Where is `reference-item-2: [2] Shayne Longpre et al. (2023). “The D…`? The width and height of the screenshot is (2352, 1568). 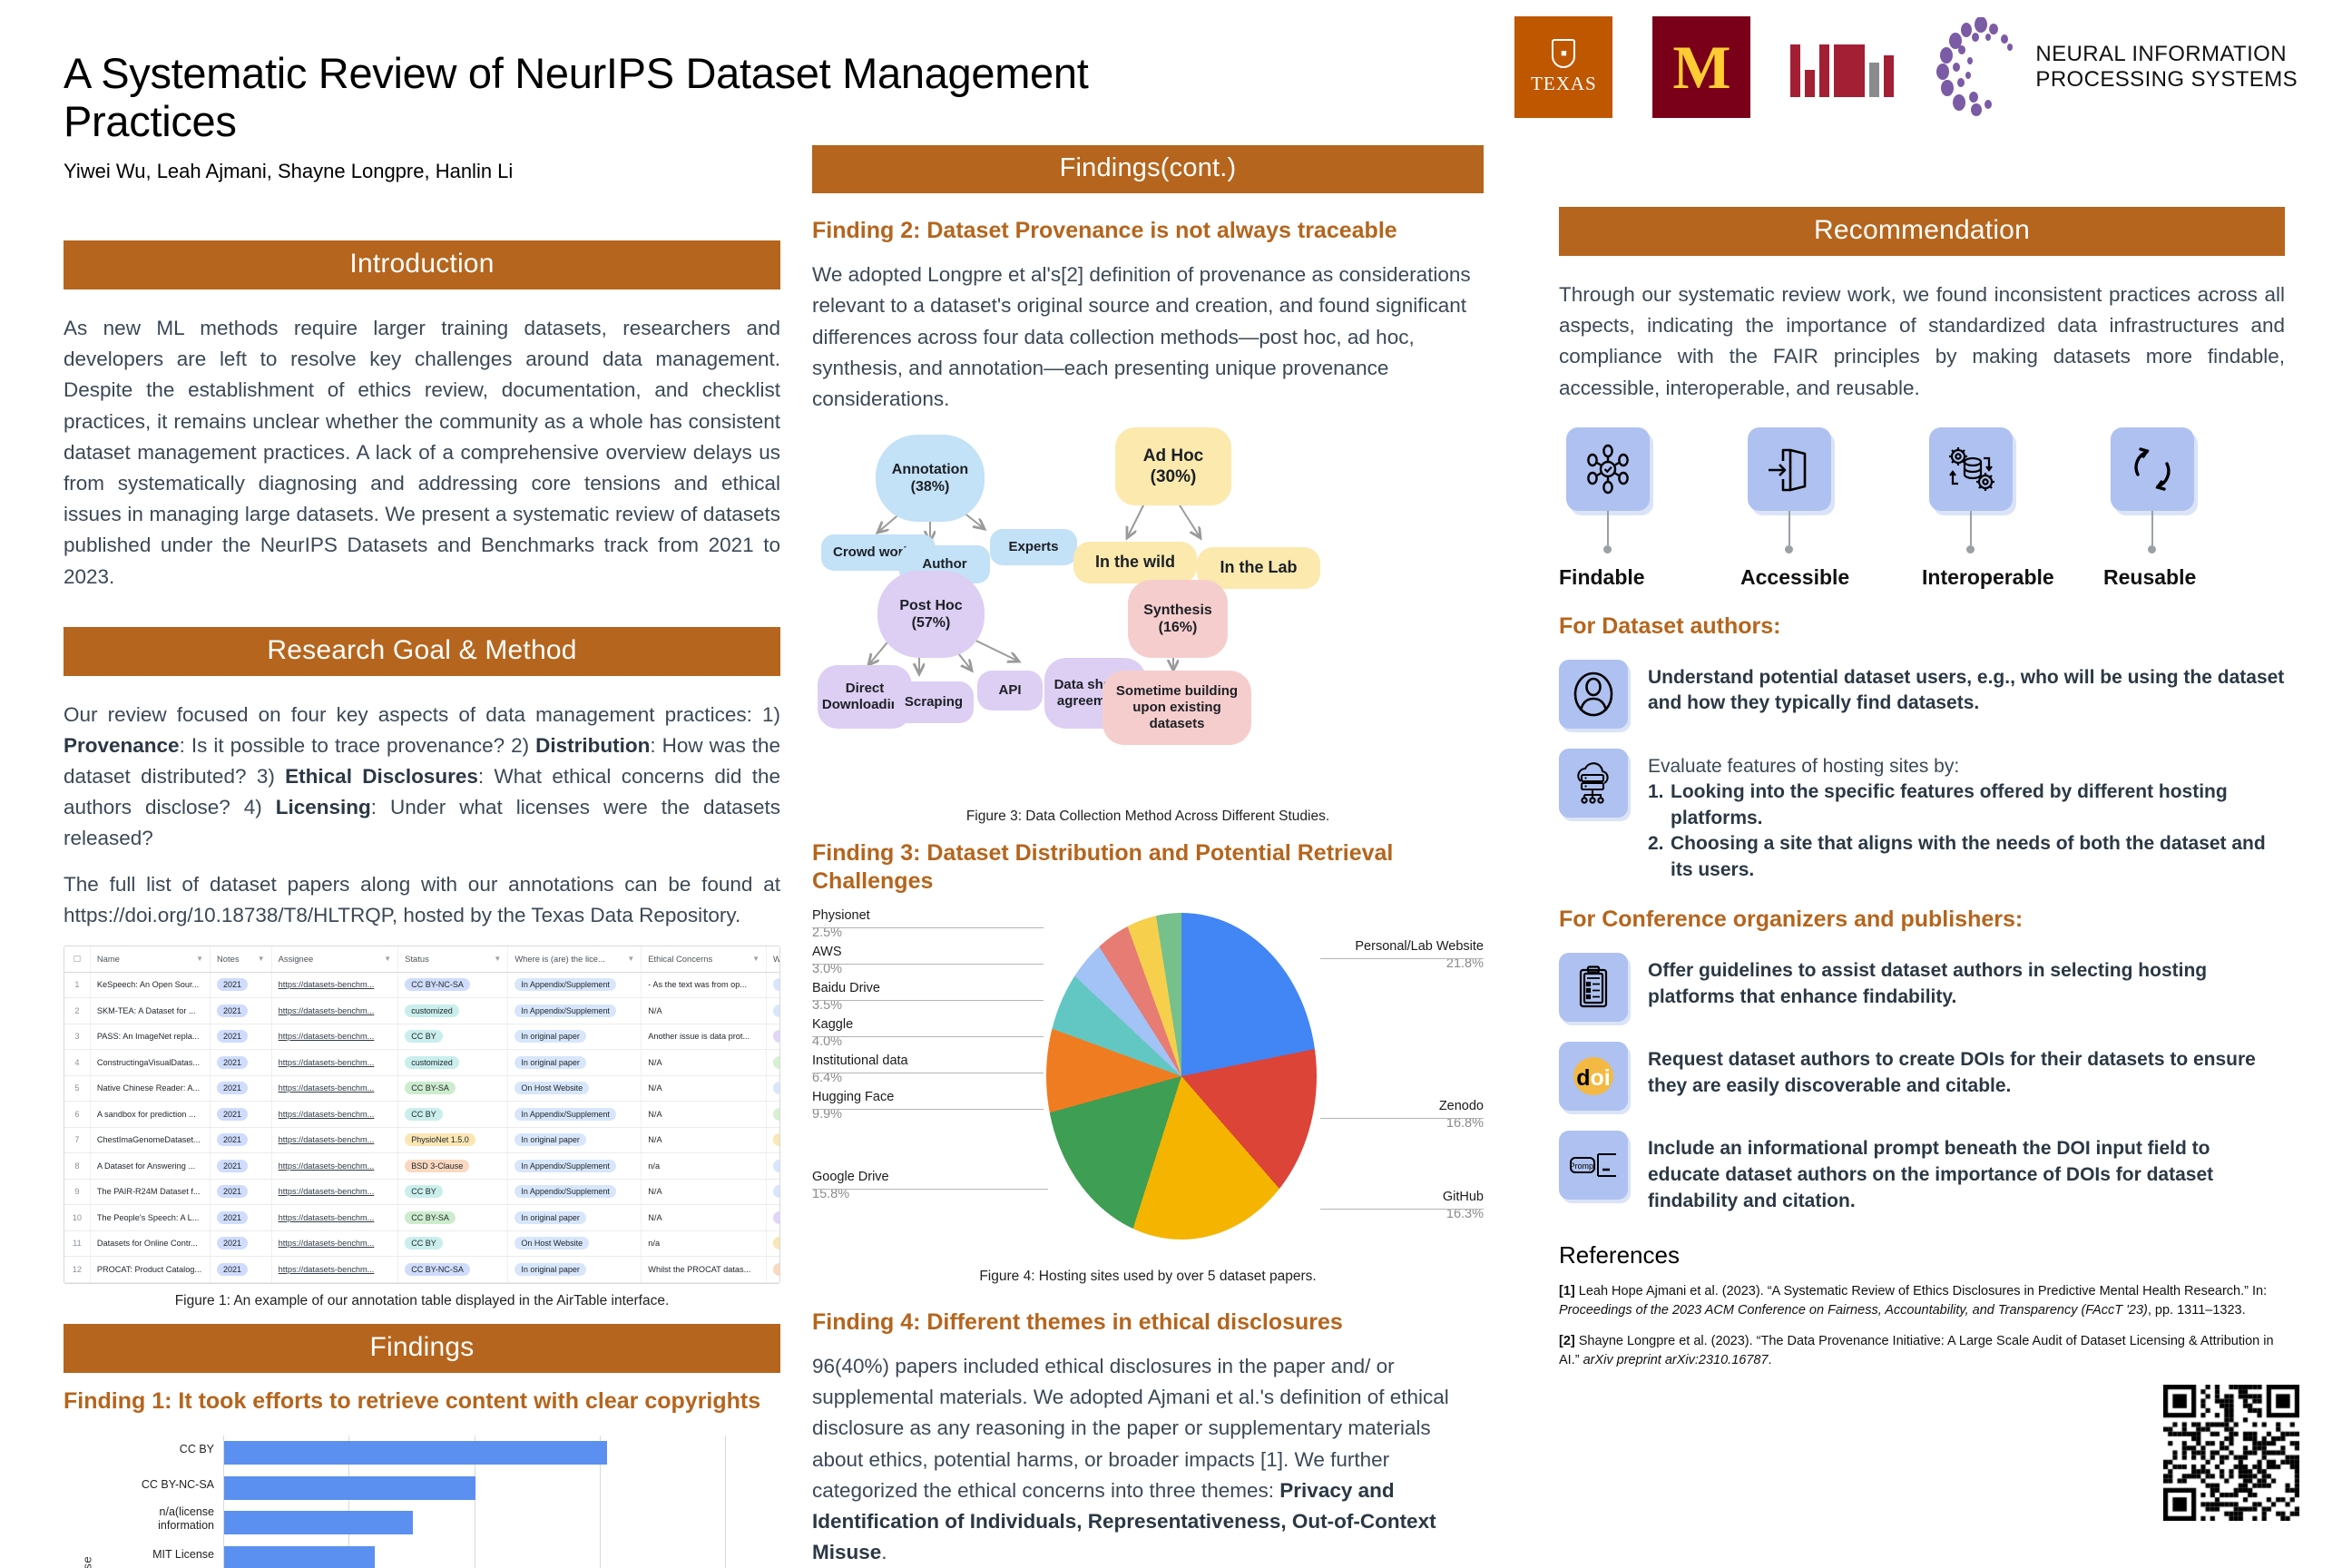 reference-item-2: [2] Shayne Longpre et al. (2023). “The D… is located at coordinates (1922, 1350).